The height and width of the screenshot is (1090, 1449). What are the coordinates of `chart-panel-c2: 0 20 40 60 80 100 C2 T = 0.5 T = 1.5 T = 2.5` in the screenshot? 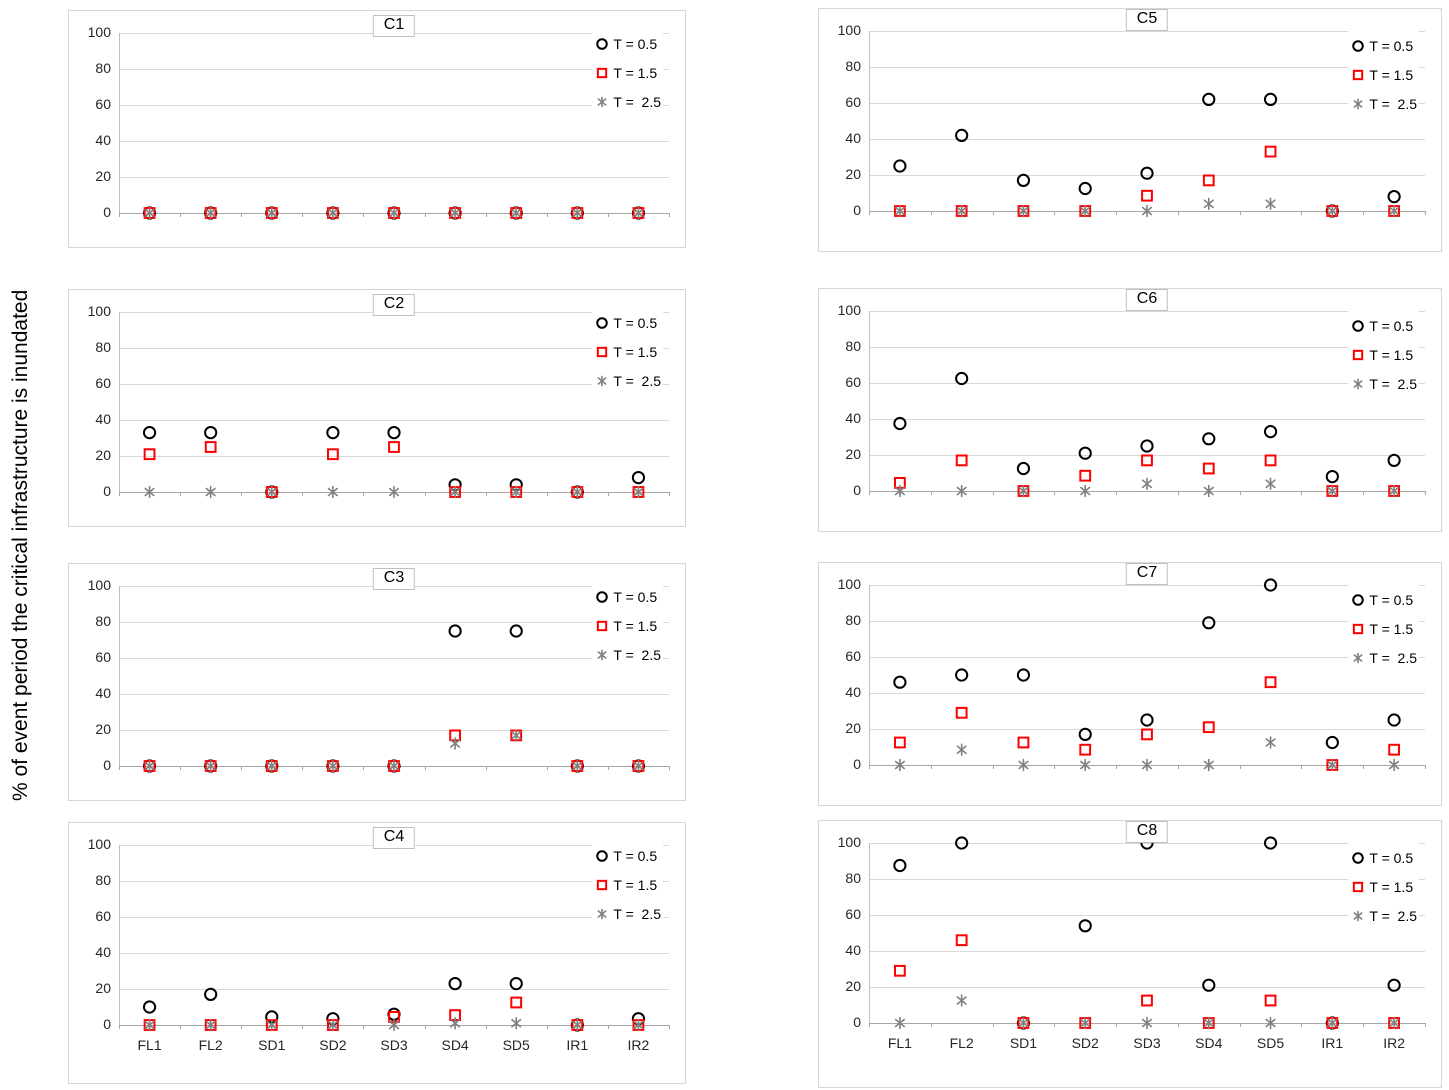 It's located at (377, 408).